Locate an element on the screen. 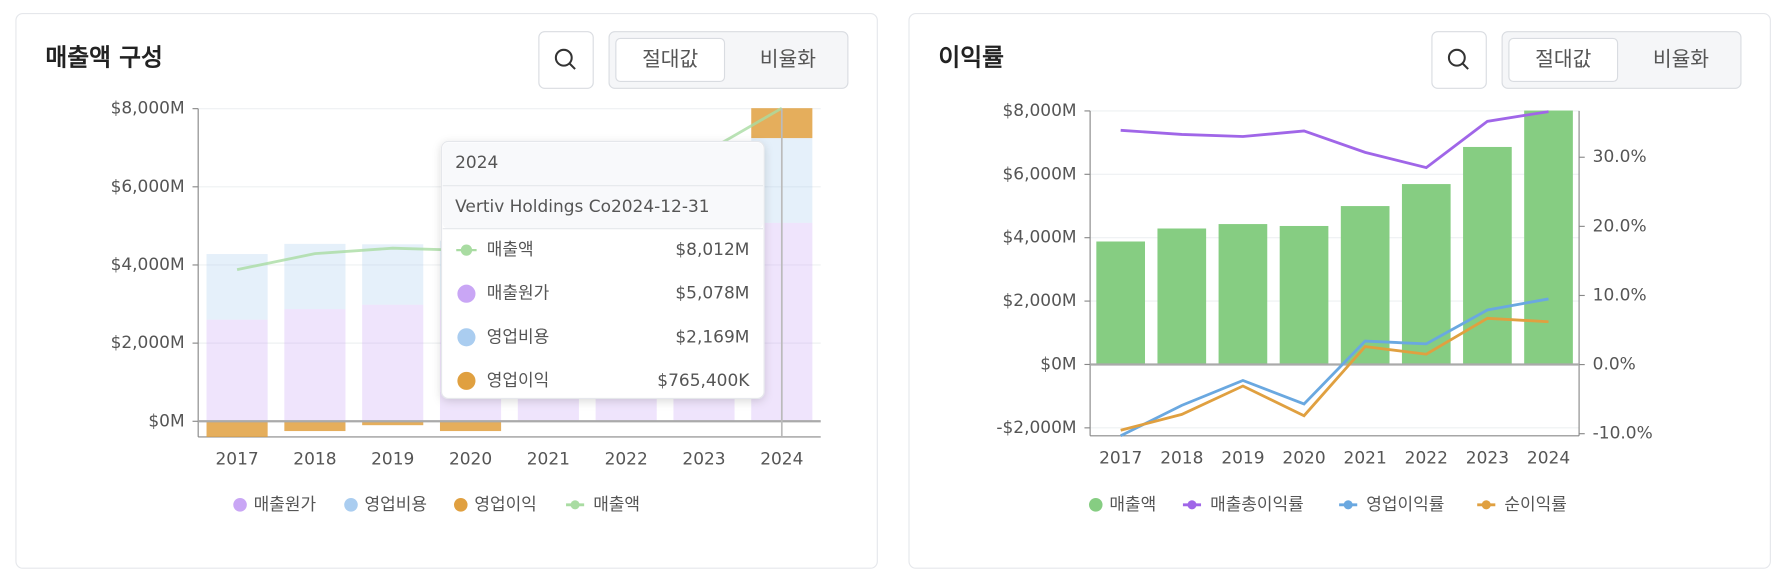  y2-tick-label: 10.0% is located at coordinates (1620, 295).